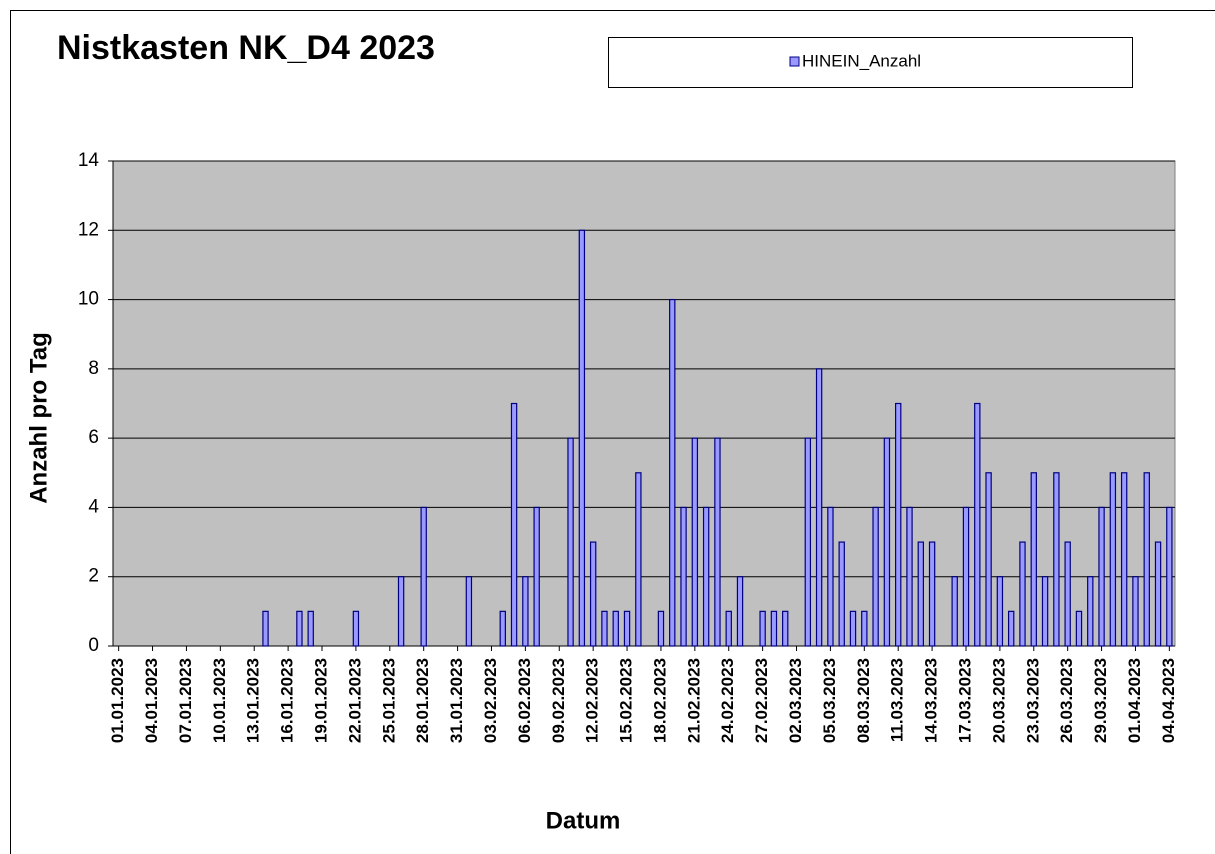  I want to click on x-tick-label: 27.02.2023, so click(761, 700).